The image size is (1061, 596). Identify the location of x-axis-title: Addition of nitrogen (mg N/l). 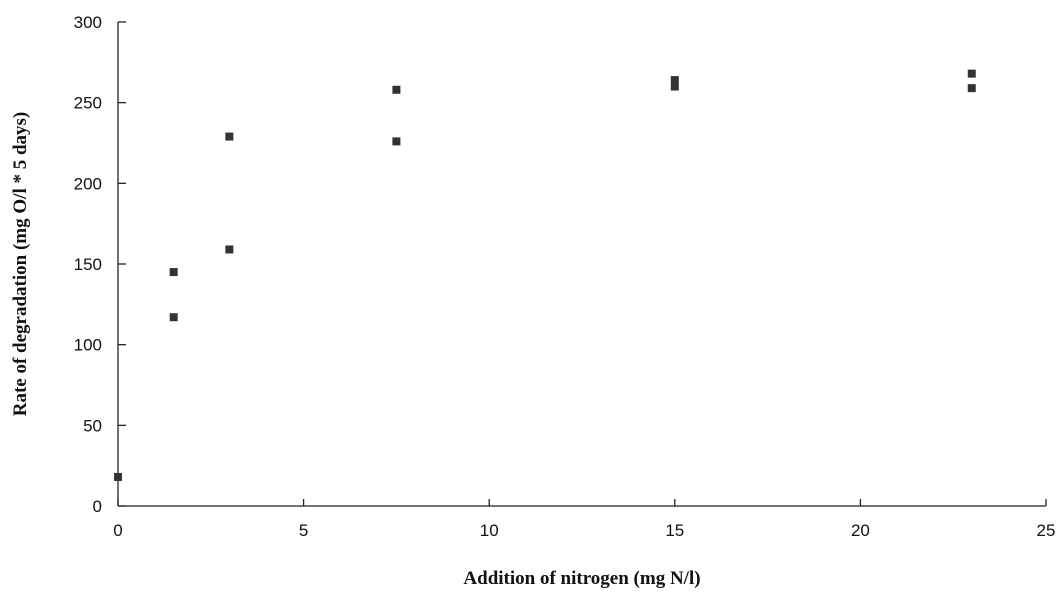
(581, 578).